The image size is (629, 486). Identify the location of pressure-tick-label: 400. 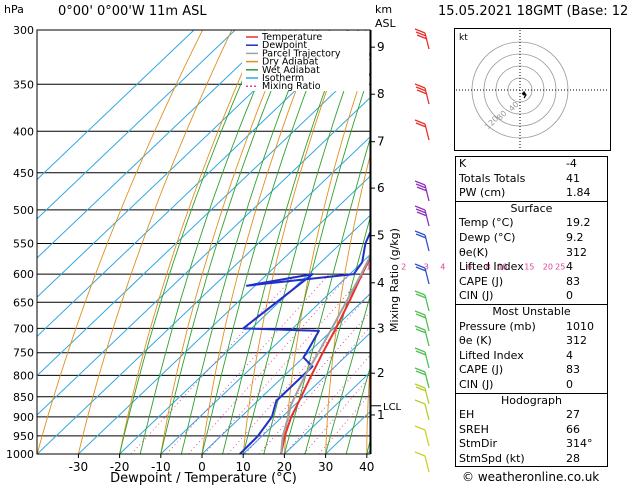
(23, 131).